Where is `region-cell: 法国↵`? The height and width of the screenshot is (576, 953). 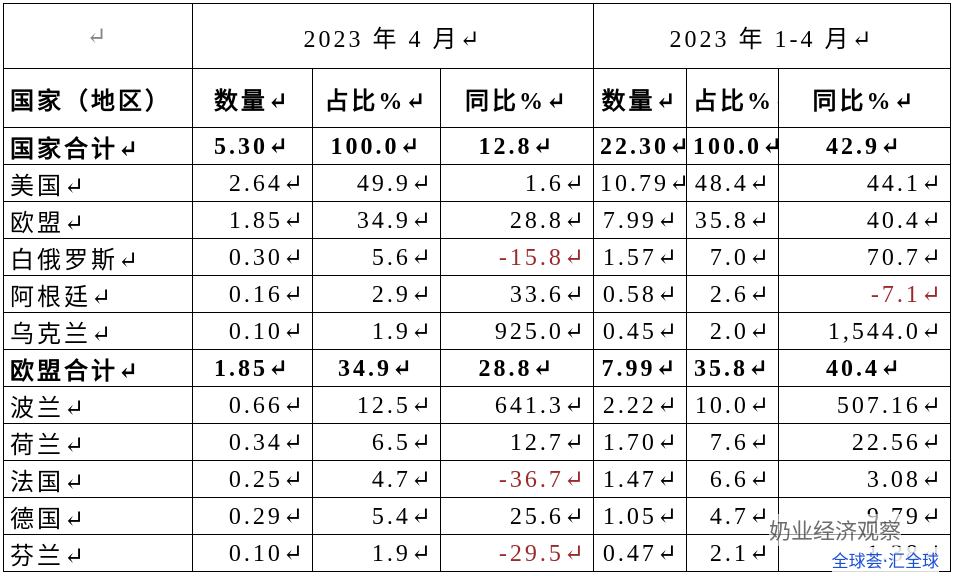
region-cell: 法国↵ is located at coordinates (98, 479).